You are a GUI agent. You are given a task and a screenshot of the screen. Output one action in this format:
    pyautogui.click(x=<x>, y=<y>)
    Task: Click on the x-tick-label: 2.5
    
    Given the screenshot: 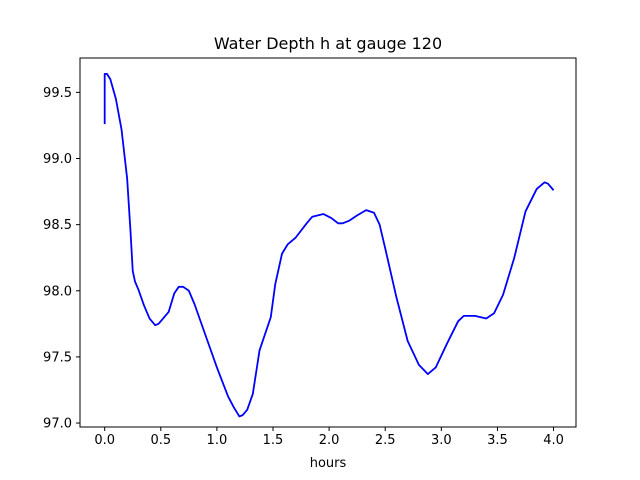 What is the action you would take?
    pyautogui.click(x=385, y=440)
    